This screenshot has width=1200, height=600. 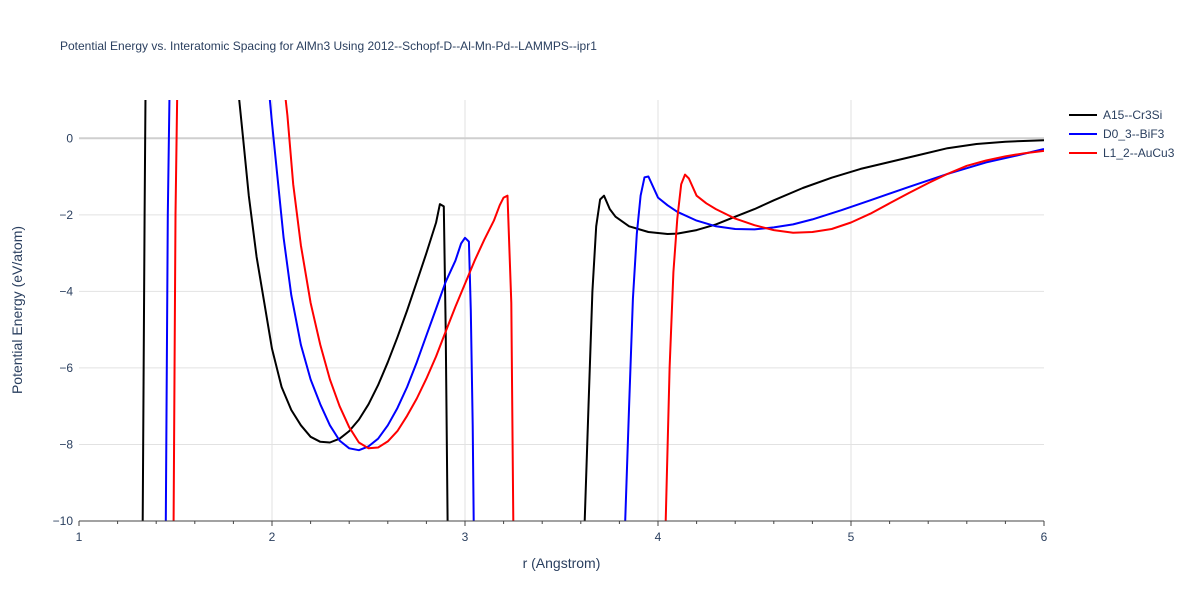 I want to click on y-tick-label: −10, so click(x=63, y=521).